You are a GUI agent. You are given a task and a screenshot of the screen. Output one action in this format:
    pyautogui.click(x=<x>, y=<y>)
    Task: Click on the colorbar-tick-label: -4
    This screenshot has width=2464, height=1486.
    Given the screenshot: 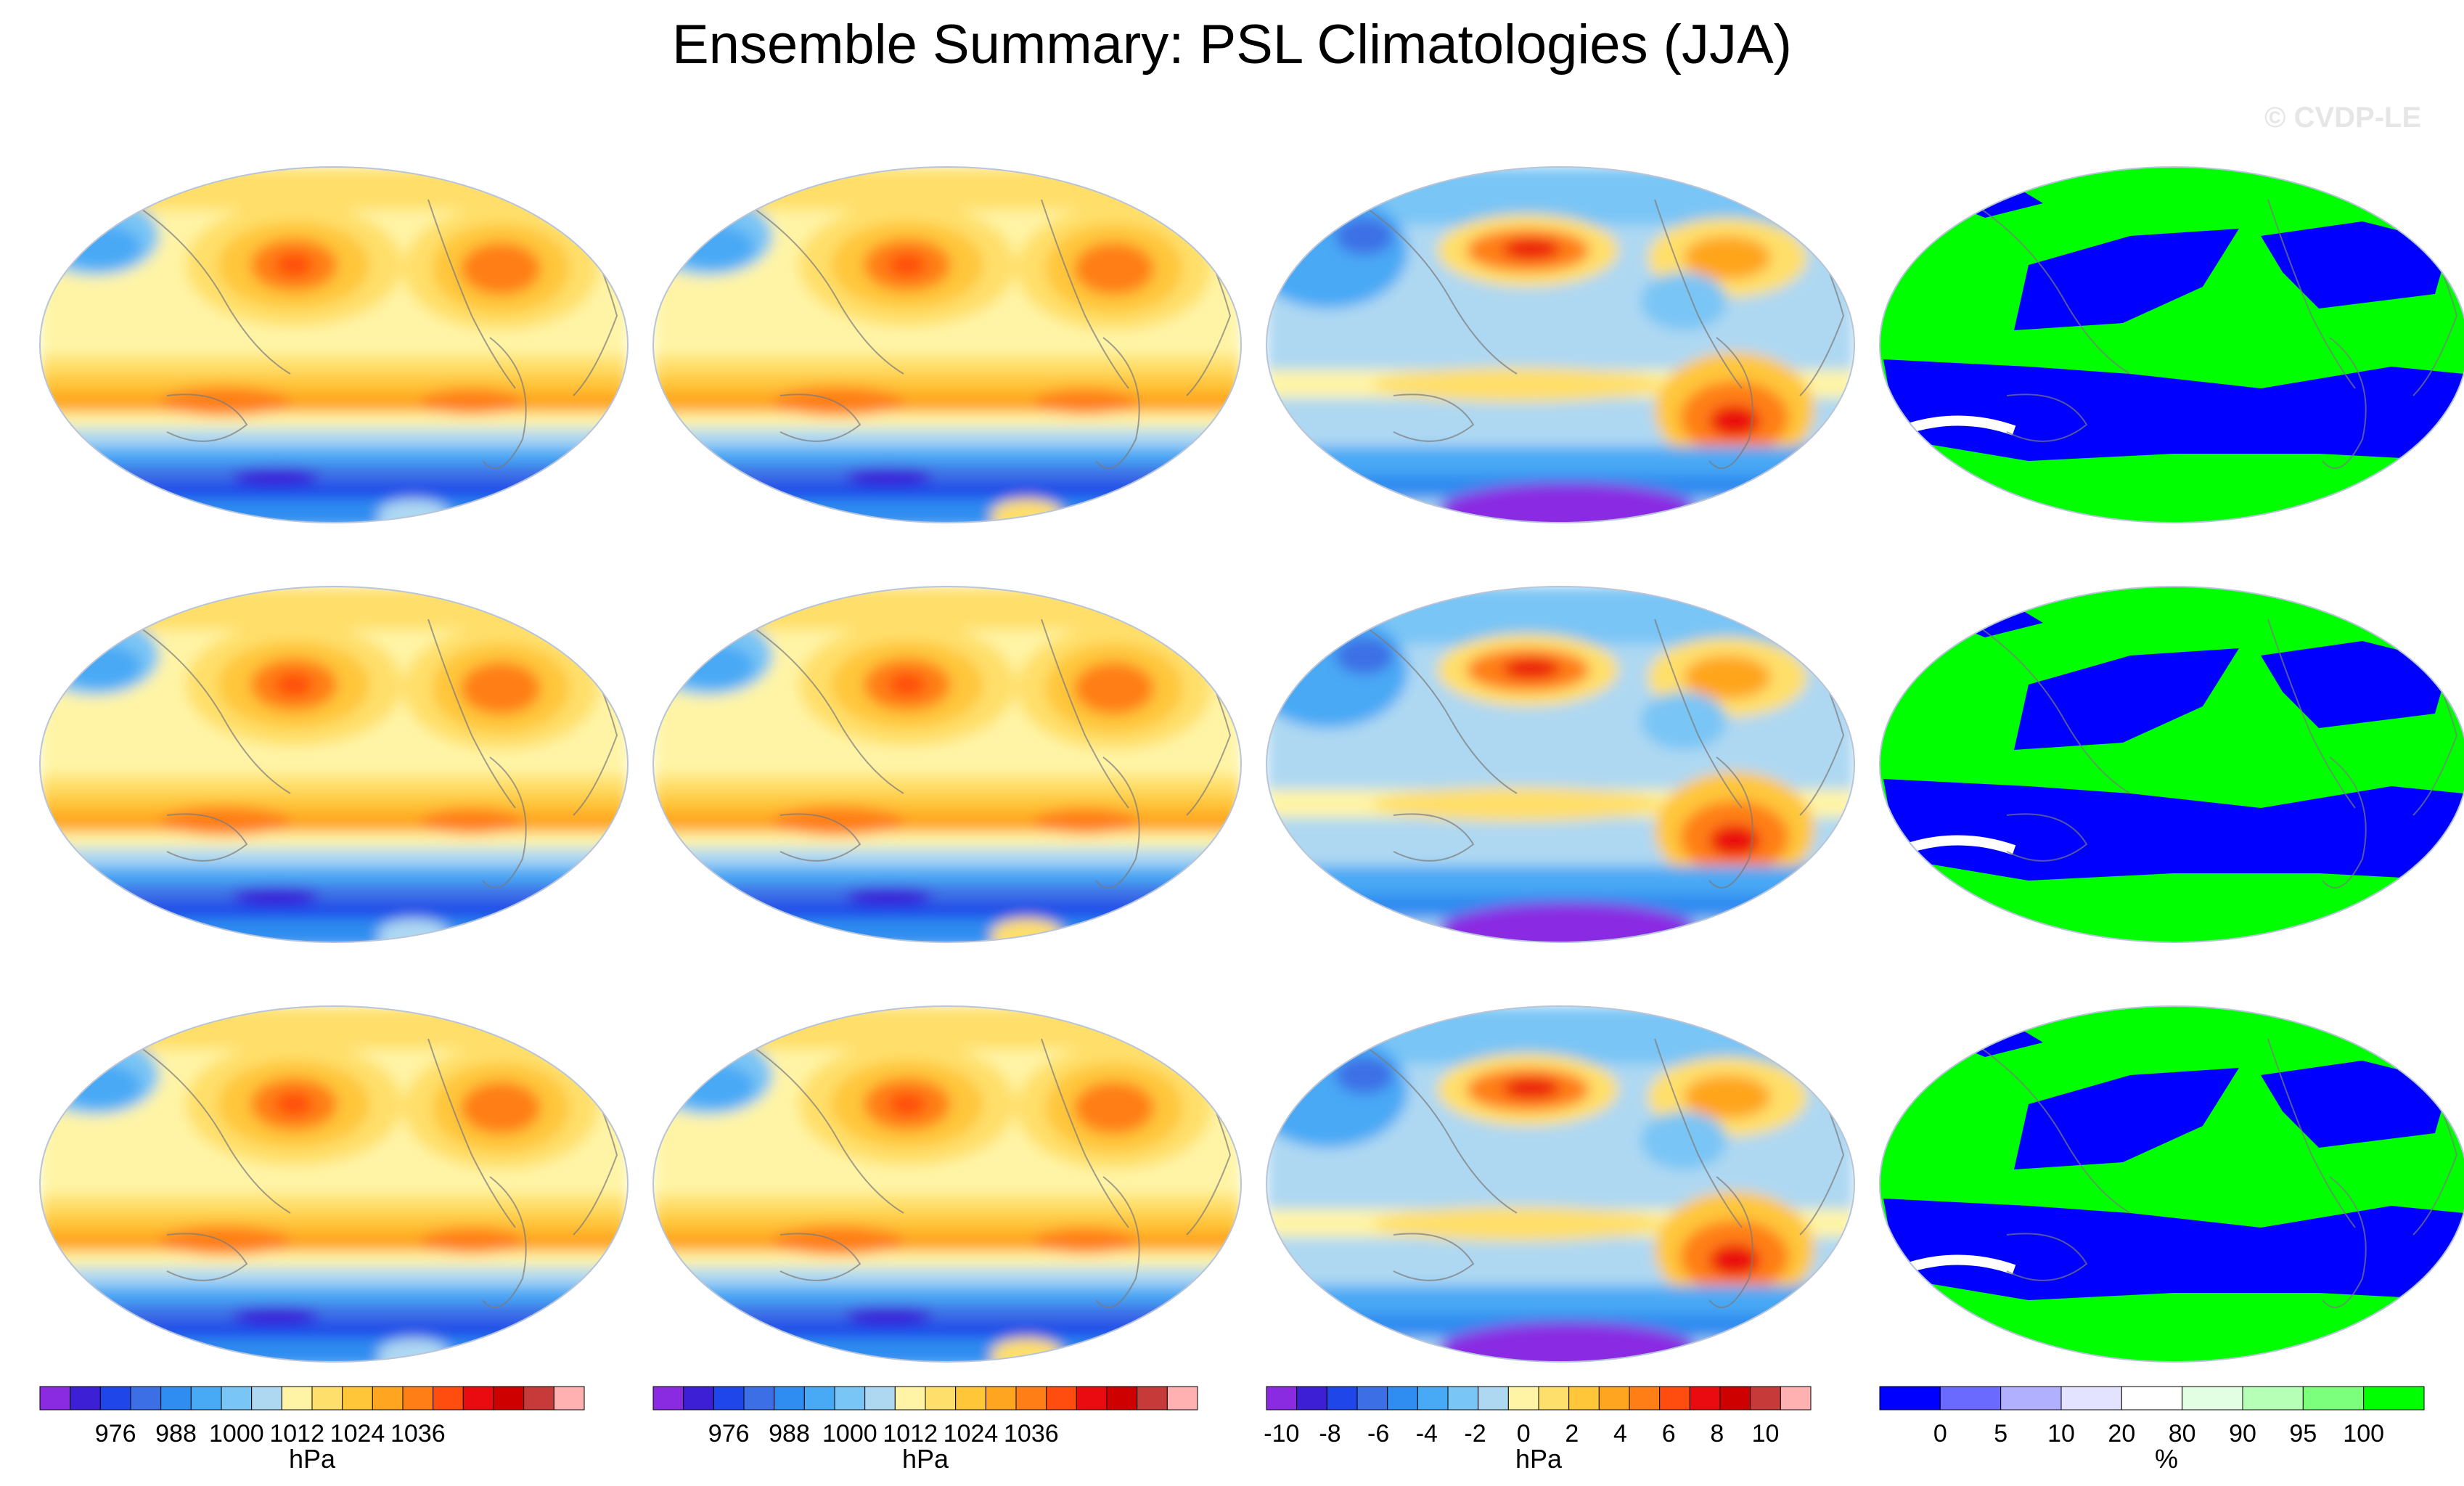 What is the action you would take?
    pyautogui.click(x=1427, y=1434)
    